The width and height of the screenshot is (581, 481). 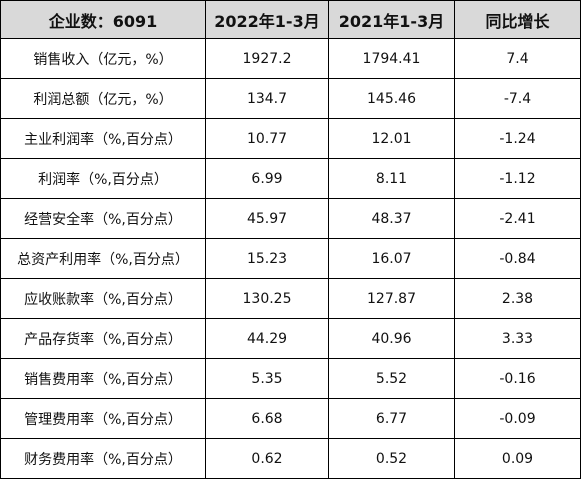 What do you see at coordinates (391, 418) in the screenshot?
I see `value-2021: 6.77` at bounding box center [391, 418].